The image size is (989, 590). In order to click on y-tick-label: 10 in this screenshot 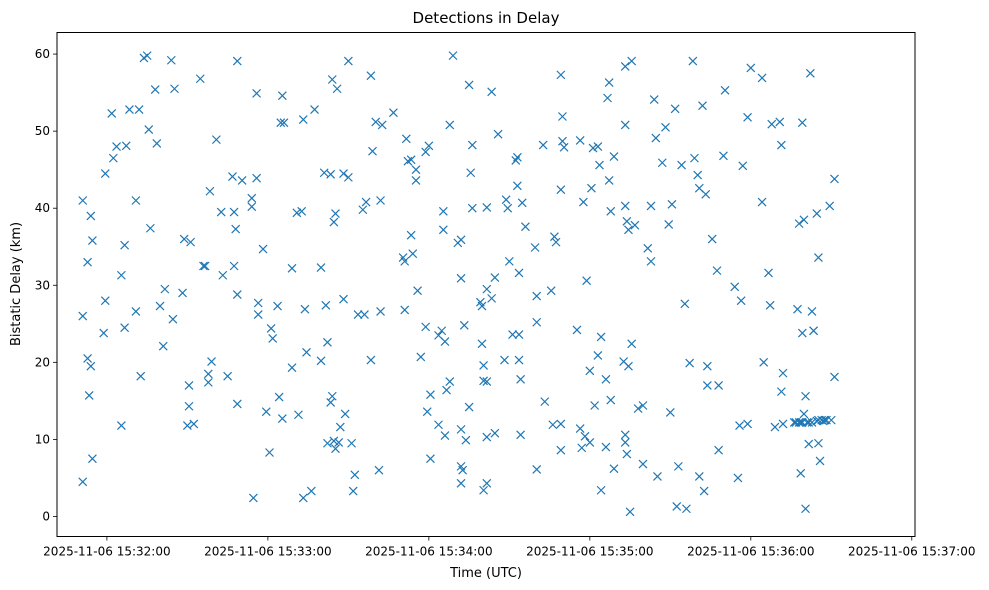, I will do `click(42, 439)`.